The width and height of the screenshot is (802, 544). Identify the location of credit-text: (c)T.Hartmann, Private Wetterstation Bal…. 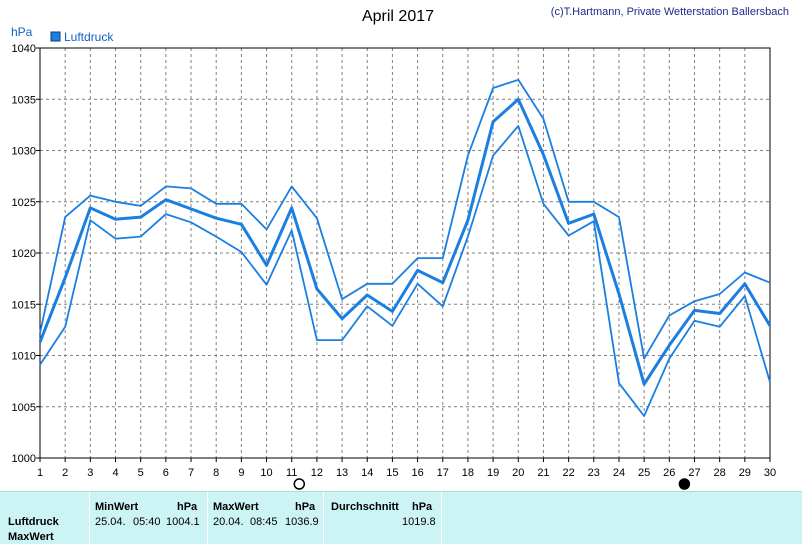
(670, 12).